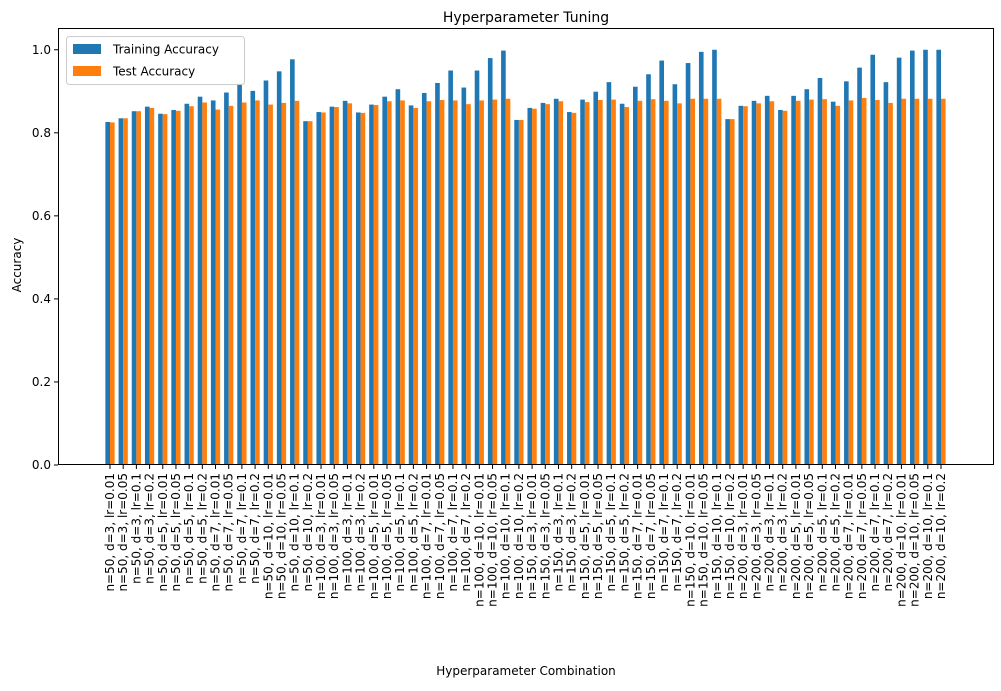  What do you see at coordinates (526, 671) in the screenshot?
I see `x-axis-label: Hyperparameter Combination` at bounding box center [526, 671].